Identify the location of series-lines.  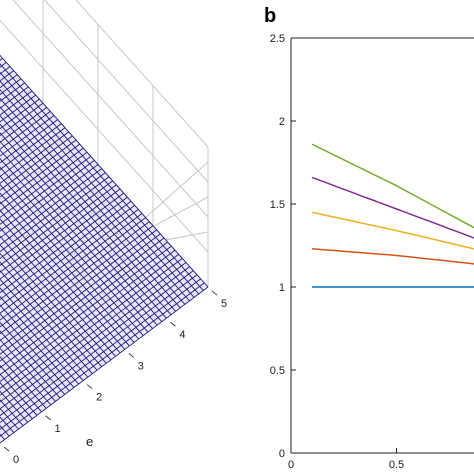
(392, 215).